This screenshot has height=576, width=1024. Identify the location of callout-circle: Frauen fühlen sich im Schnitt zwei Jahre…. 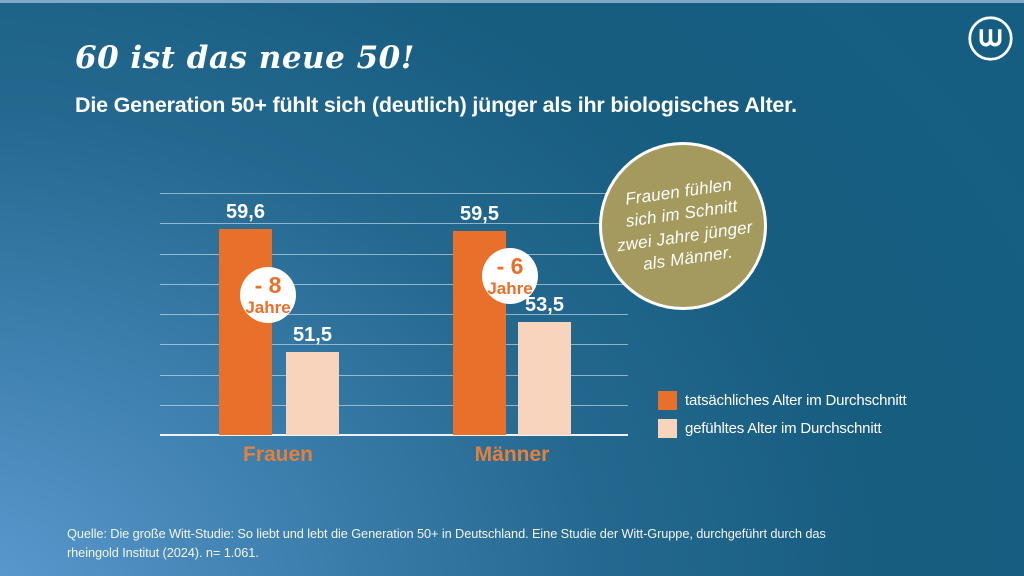
(683, 226).